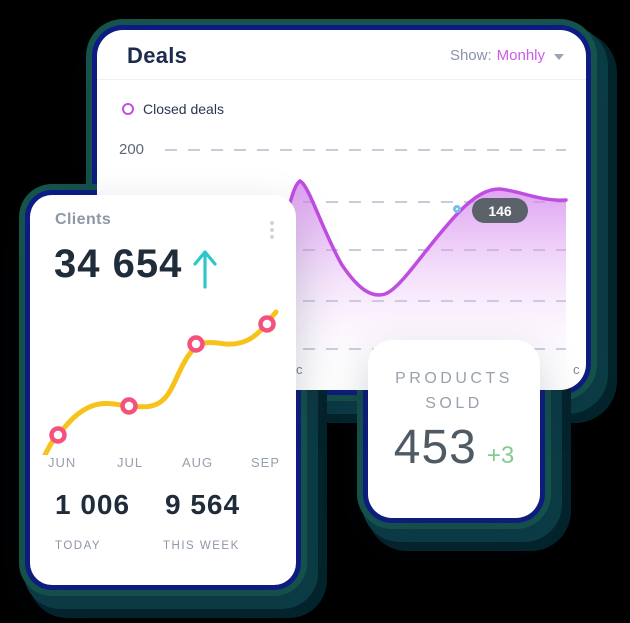 This screenshot has height=623, width=630. What do you see at coordinates (470, 55) in the screenshot?
I see `show-label: Show:` at bounding box center [470, 55].